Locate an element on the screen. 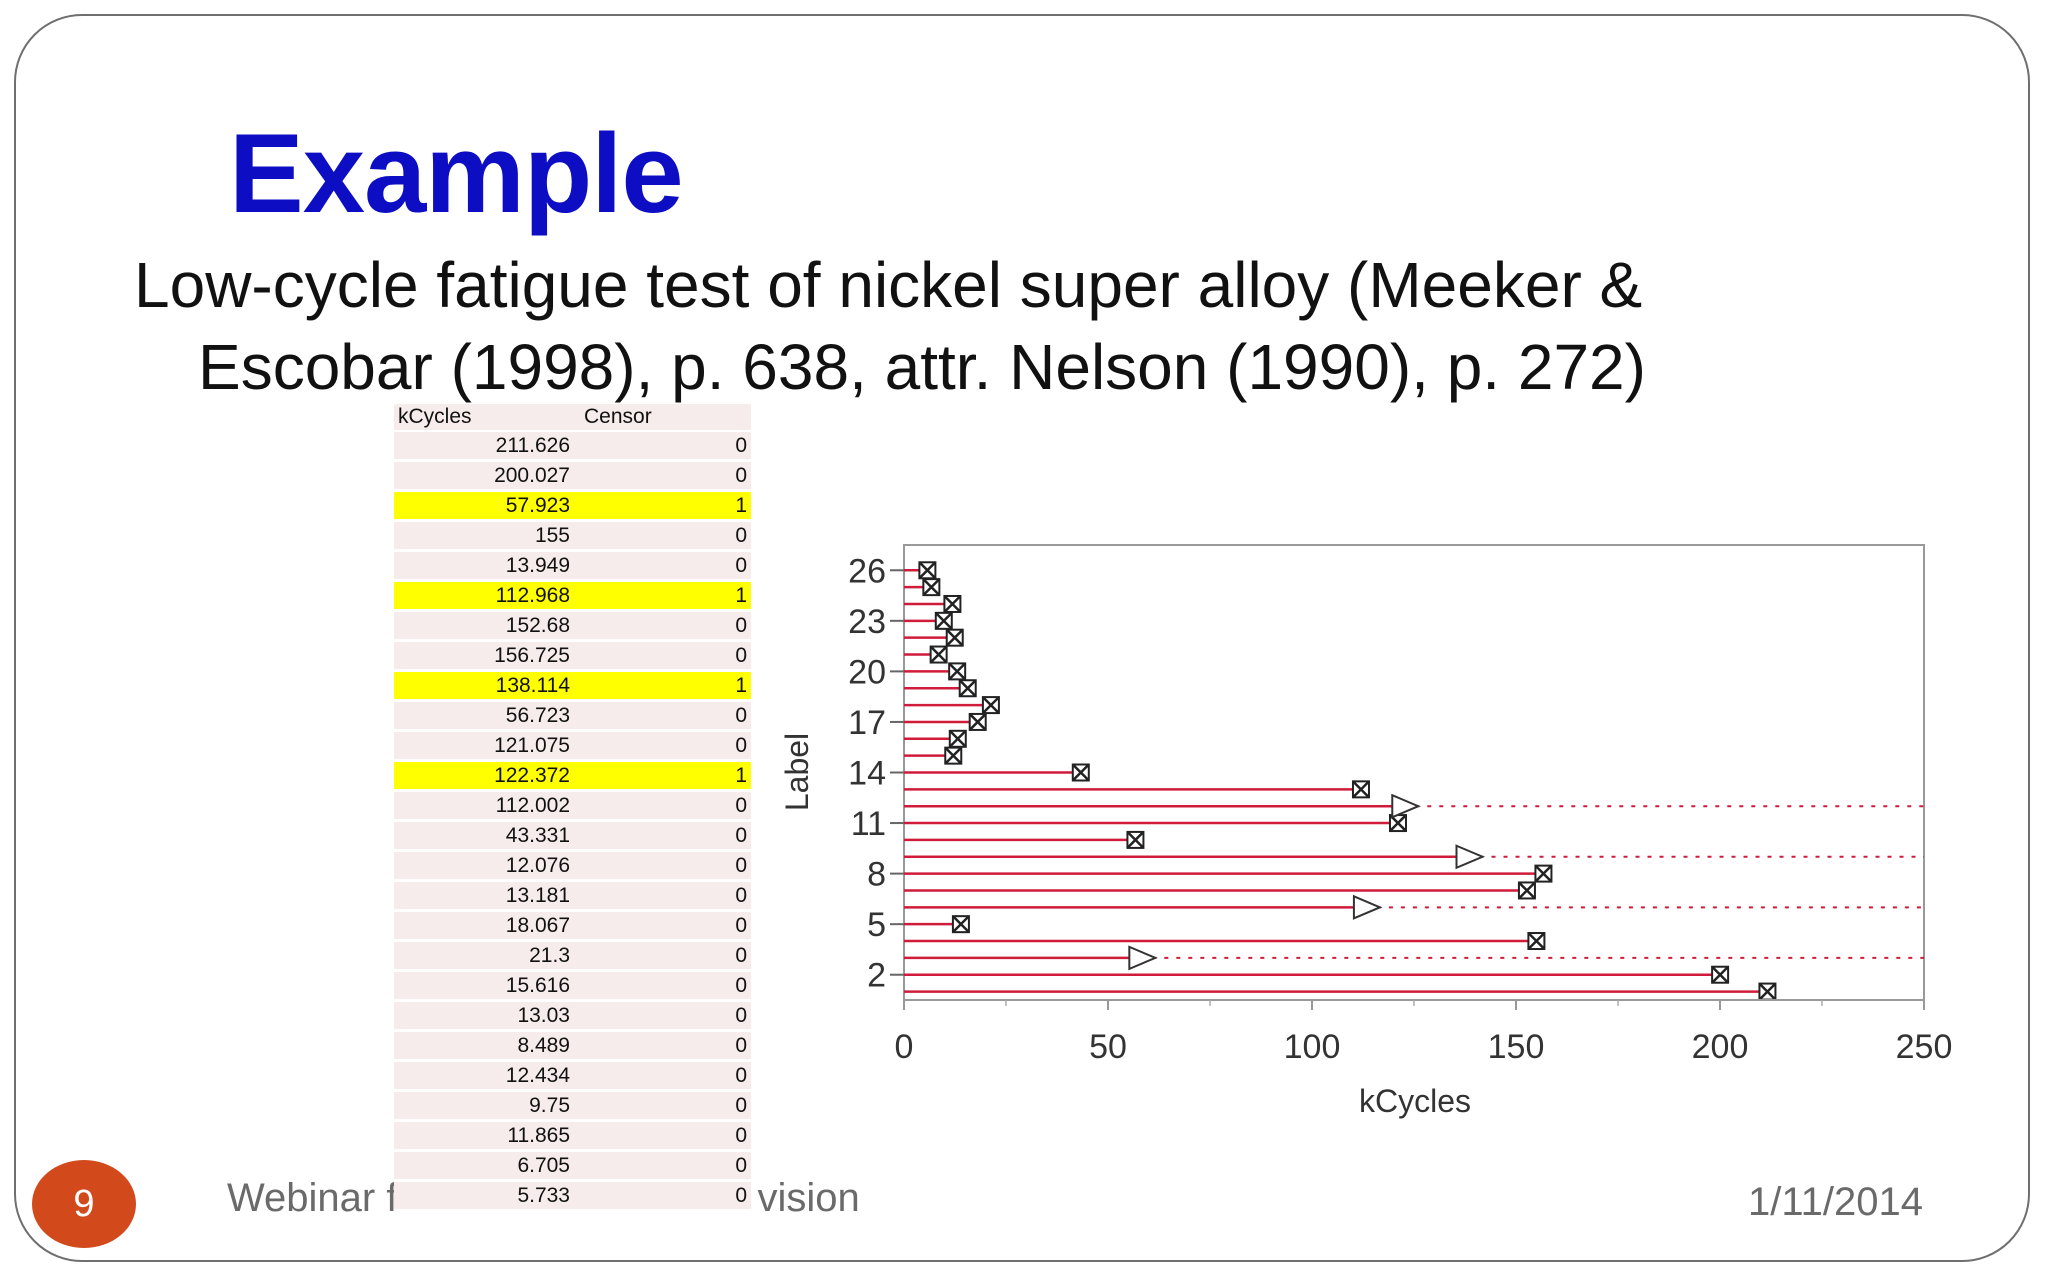 This screenshot has width=2048, height=1280. cell-kcycles: 155 is located at coordinates (484, 536).